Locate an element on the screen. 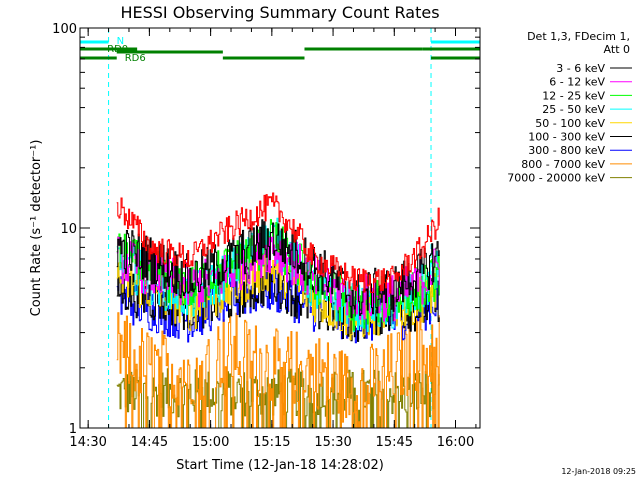 The width and height of the screenshot is (640, 480). y-tick-label: 10 is located at coordinates (68, 229).